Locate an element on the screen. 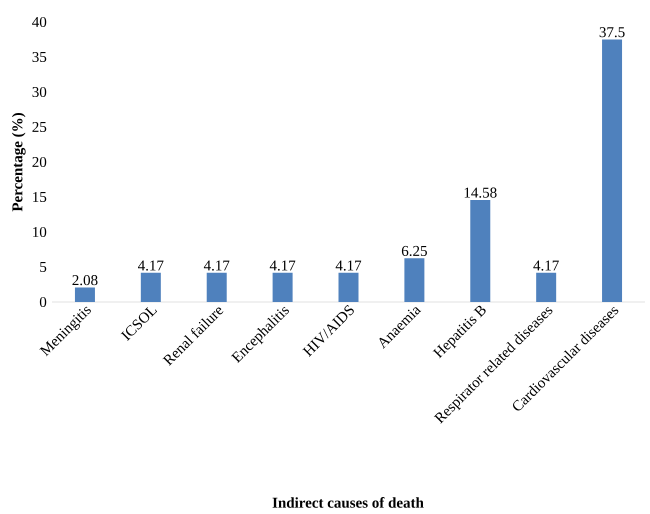 This screenshot has width=650, height=514. data-label: 37.5 is located at coordinates (612, 32).